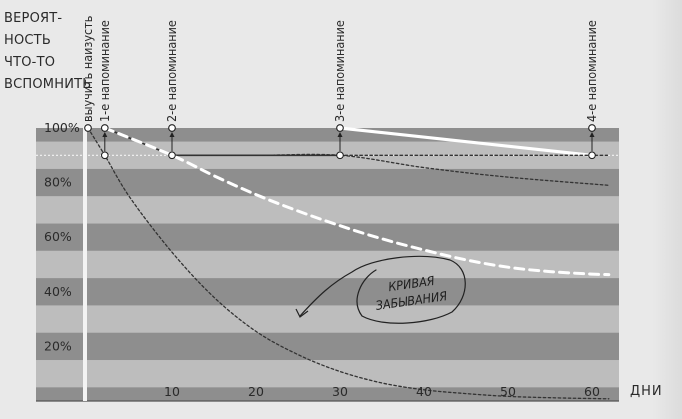 The image size is (682, 419). I want to click on x-tick-label: 30, so click(340, 391).